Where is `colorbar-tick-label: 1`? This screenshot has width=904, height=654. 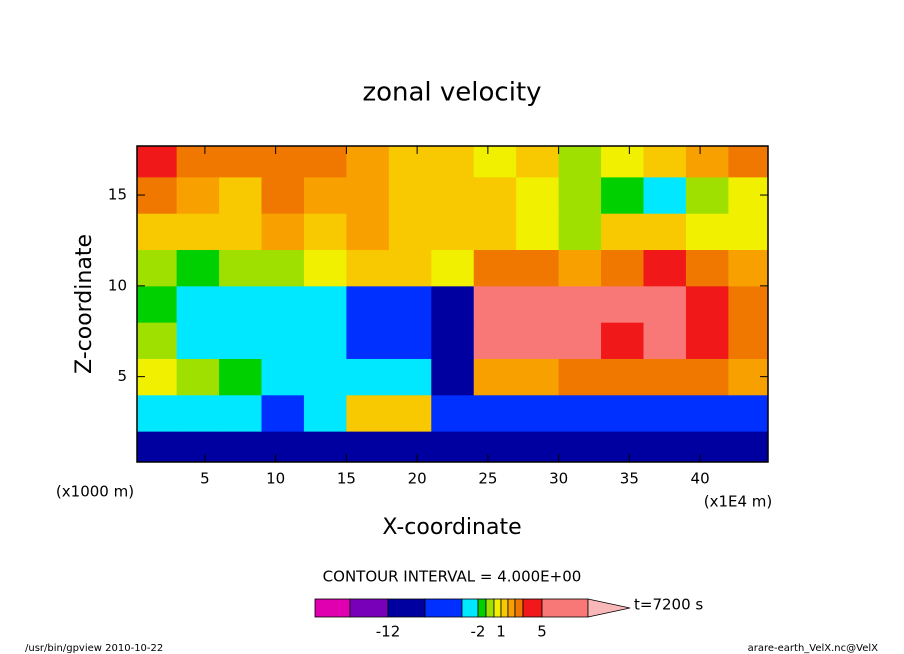 colorbar-tick-label: 1 is located at coordinates (501, 632).